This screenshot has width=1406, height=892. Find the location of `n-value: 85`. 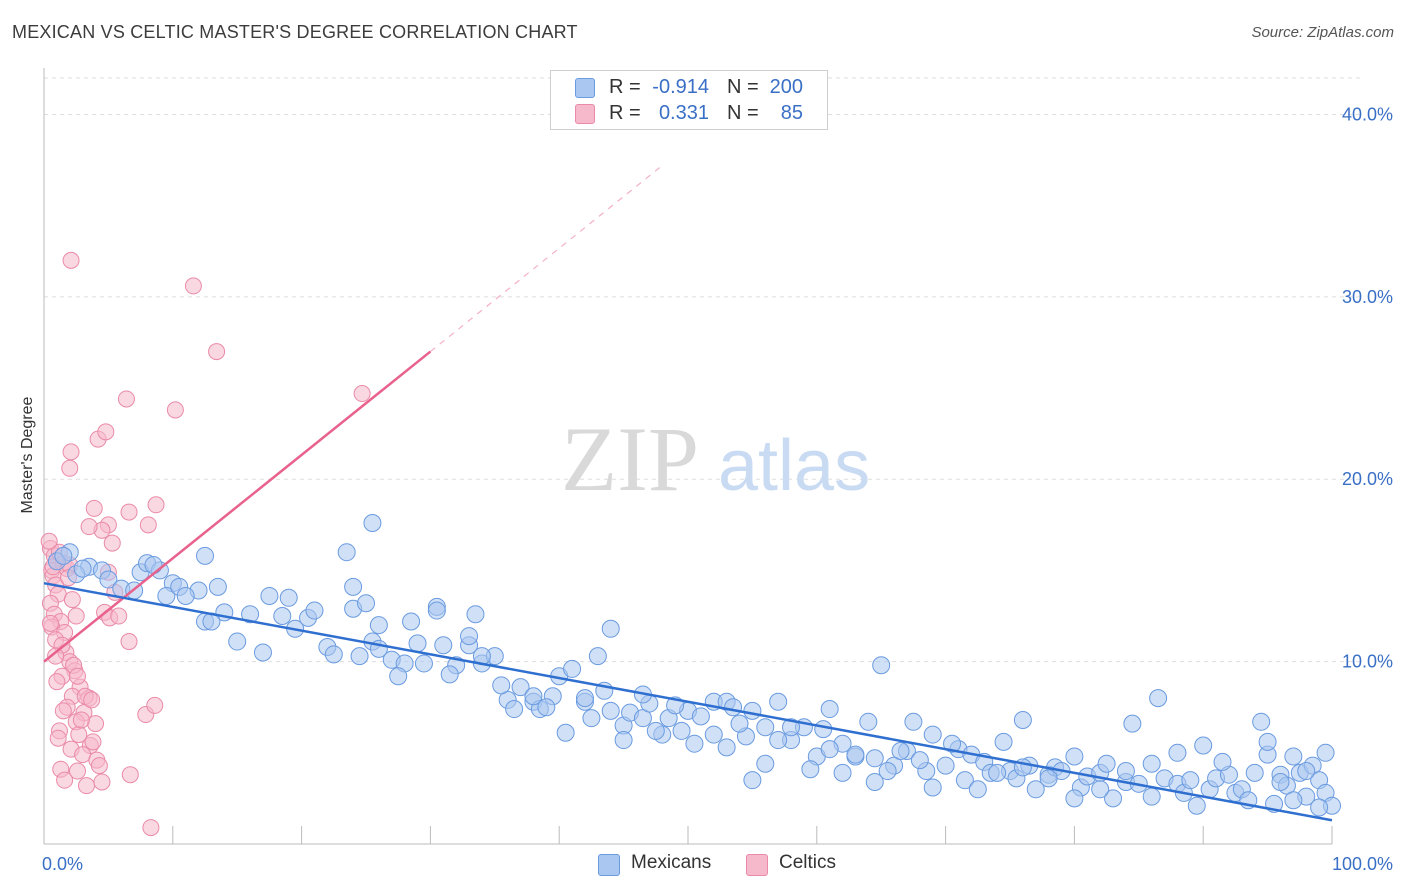

n-value: 85 is located at coordinates (791, 113).